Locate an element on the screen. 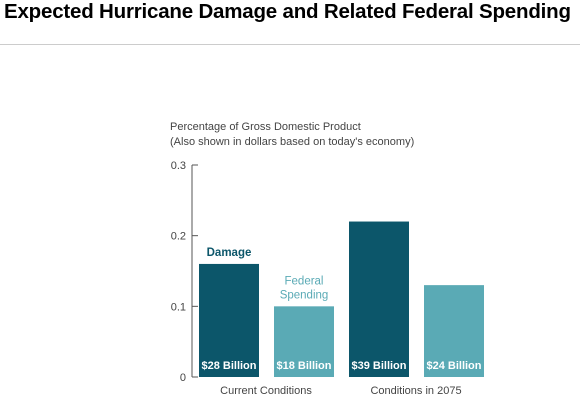 The width and height of the screenshot is (580, 402). y-tick-label: 0.1 is located at coordinates (178, 307).